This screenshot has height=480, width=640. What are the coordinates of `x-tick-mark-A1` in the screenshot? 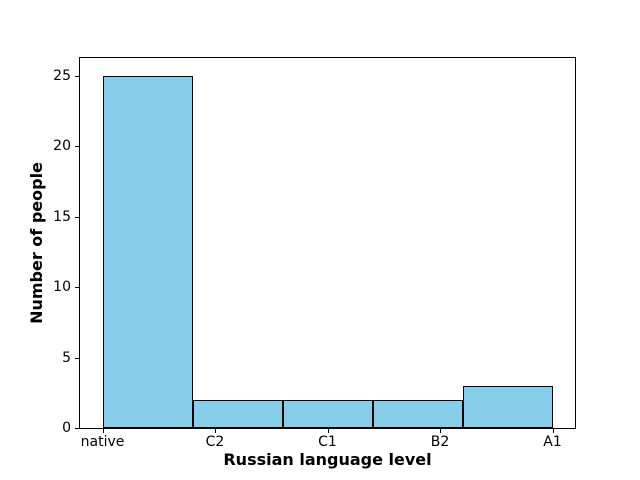 It's located at (553, 431).